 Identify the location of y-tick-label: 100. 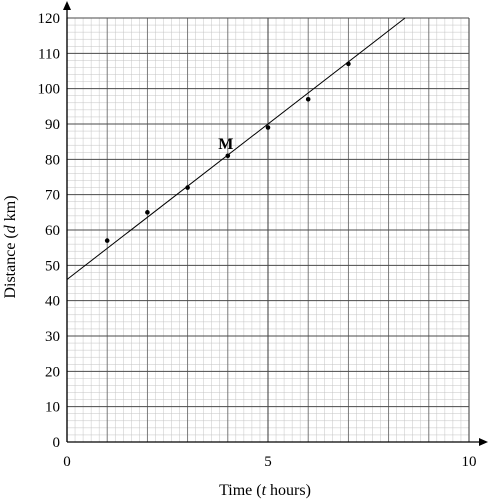
(49, 90).